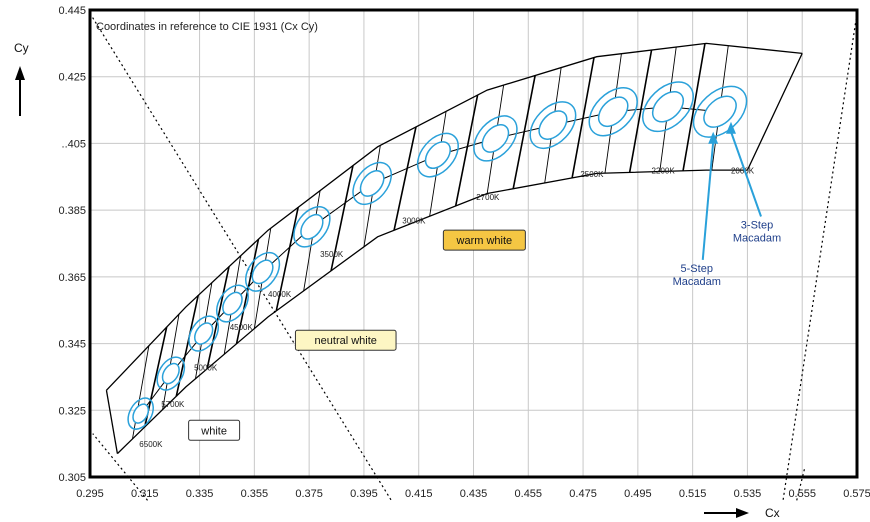  I want to click on zone-right-edge, so click(774, 112).